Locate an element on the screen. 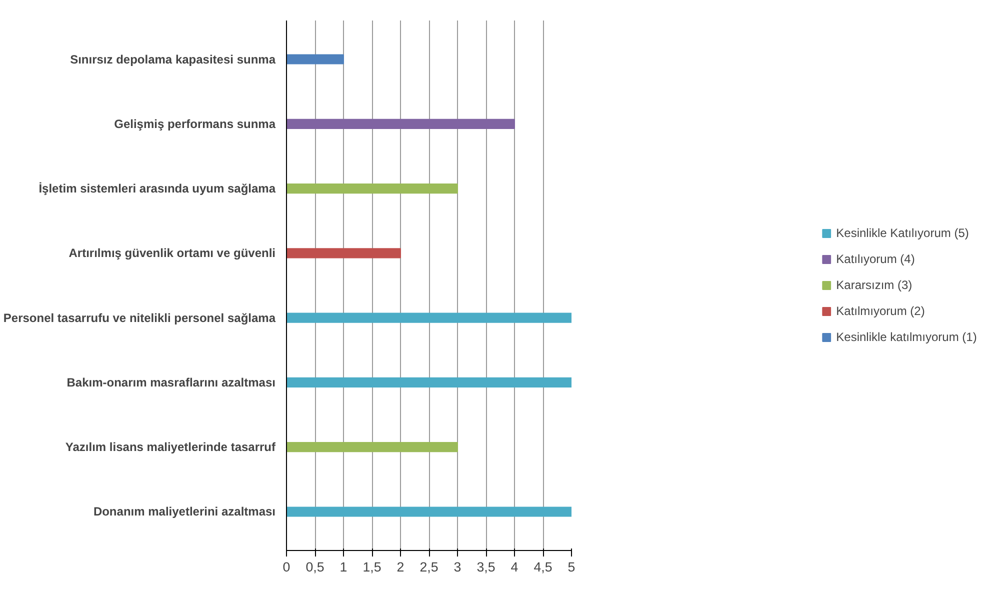 Image resolution: width=995 pixels, height=614 pixels. x-tick-label: 0,5 is located at coordinates (315, 567).